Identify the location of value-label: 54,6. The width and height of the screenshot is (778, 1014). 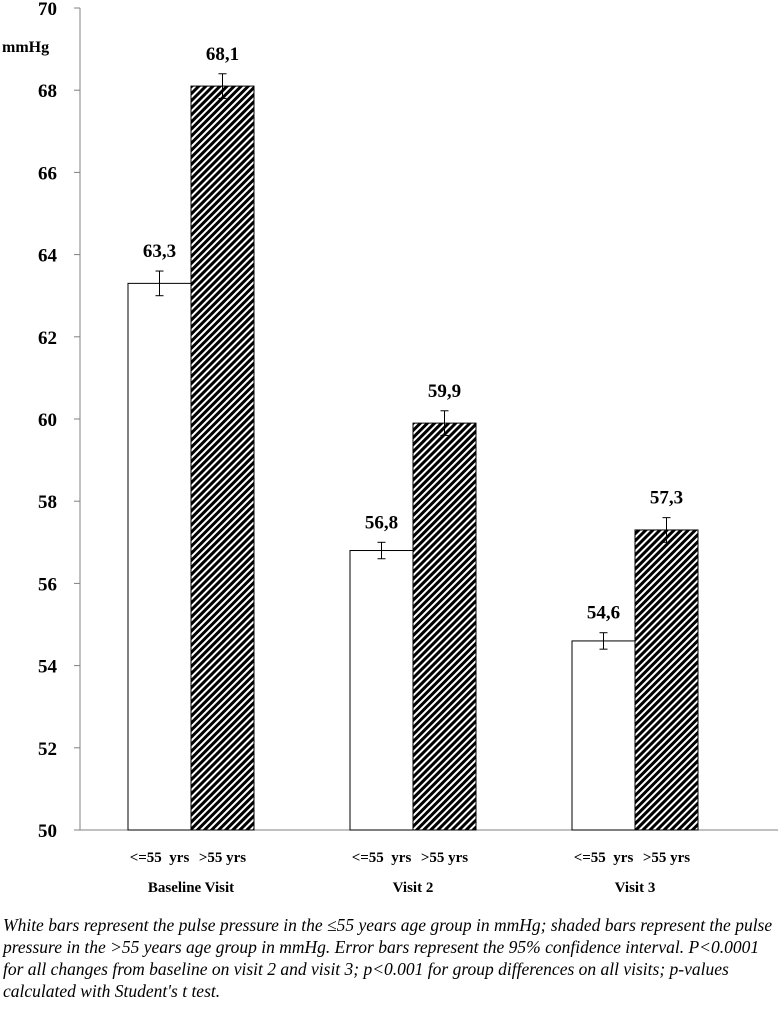
(603, 613).